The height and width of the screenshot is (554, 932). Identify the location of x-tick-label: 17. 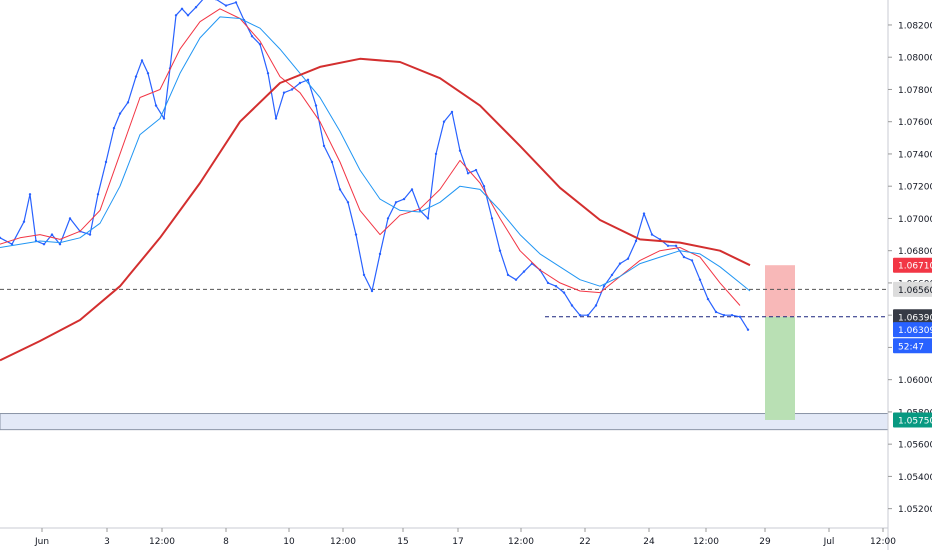
(457, 542).